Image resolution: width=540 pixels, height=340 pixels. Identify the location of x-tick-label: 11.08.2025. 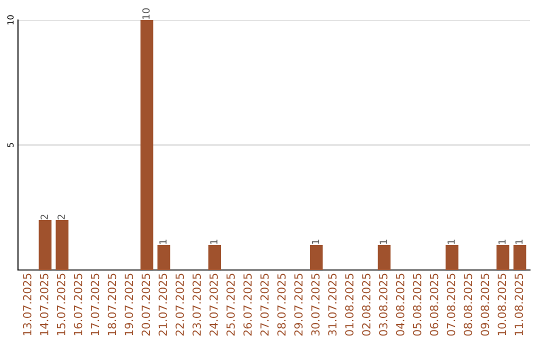
(519, 305).